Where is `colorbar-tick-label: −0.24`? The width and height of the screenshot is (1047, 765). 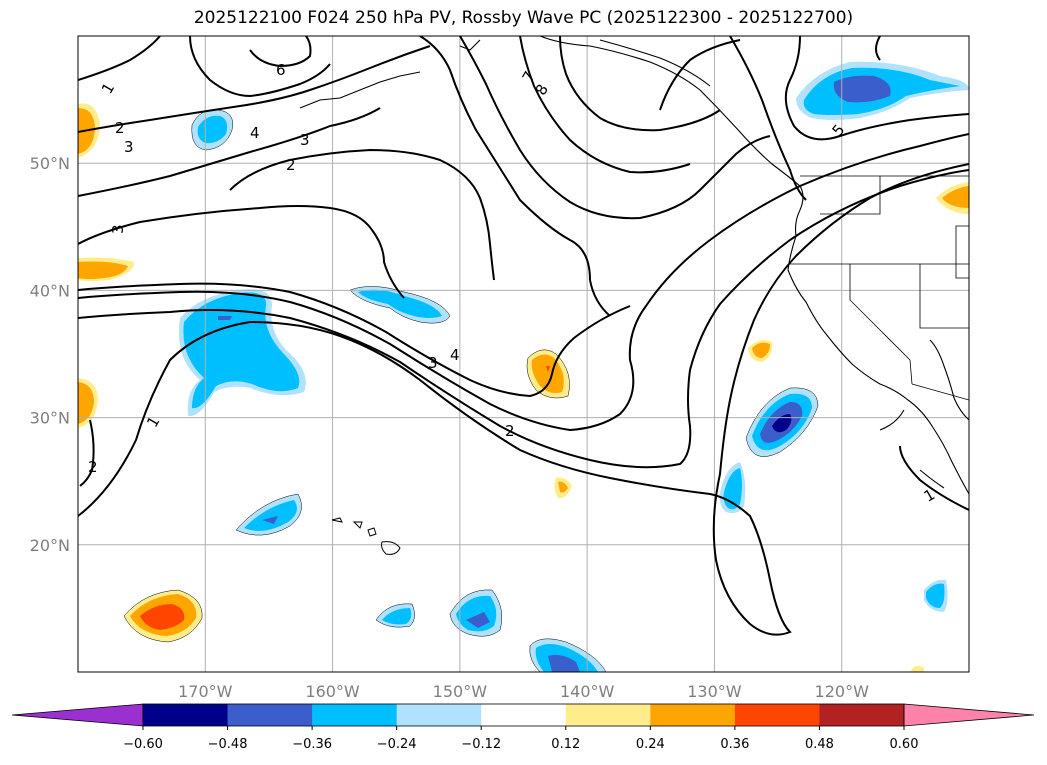
colorbar-tick-label: −0.24 is located at coordinates (397, 744).